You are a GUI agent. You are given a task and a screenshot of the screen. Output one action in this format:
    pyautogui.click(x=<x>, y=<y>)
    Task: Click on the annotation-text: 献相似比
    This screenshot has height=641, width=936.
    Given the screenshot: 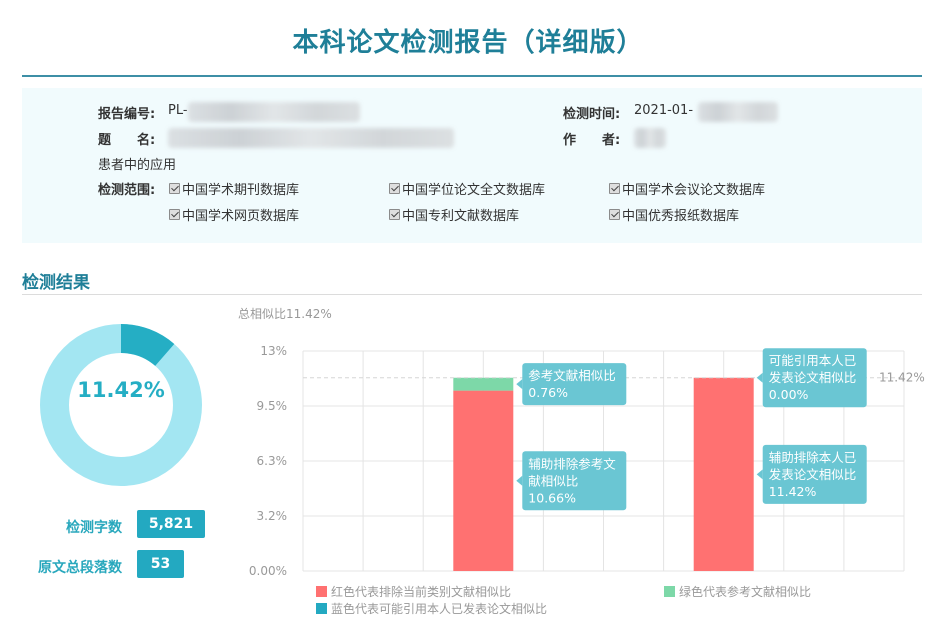 What is the action you would take?
    pyautogui.click(x=553, y=480)
    